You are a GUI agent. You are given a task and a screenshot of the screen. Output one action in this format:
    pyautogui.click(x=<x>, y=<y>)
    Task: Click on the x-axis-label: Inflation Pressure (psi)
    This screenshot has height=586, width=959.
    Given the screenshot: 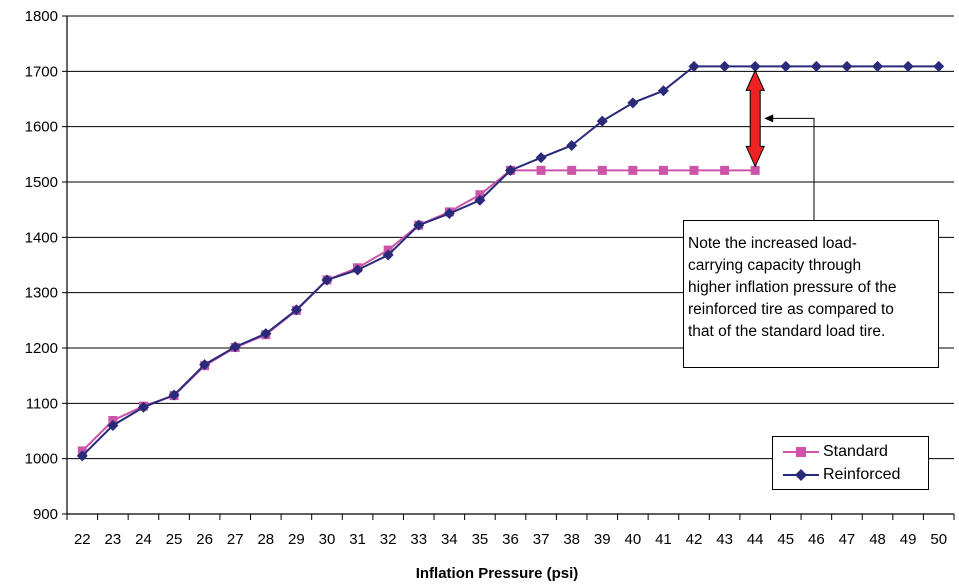 What is the action you would take?
    pyautogui.click(x=497, y=573)
    